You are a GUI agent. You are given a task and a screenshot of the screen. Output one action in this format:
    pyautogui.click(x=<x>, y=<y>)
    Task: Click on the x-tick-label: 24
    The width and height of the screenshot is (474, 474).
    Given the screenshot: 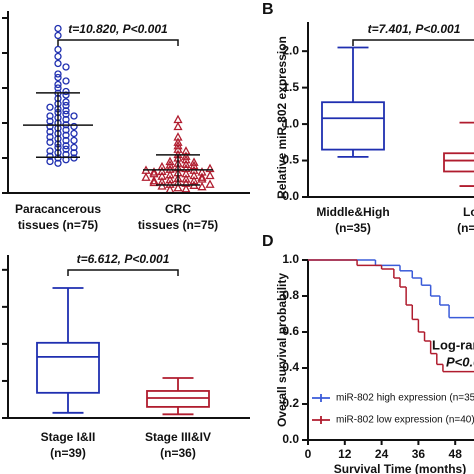 What is the action you would take?
    pyautogui.click(x=382, y=454)
    